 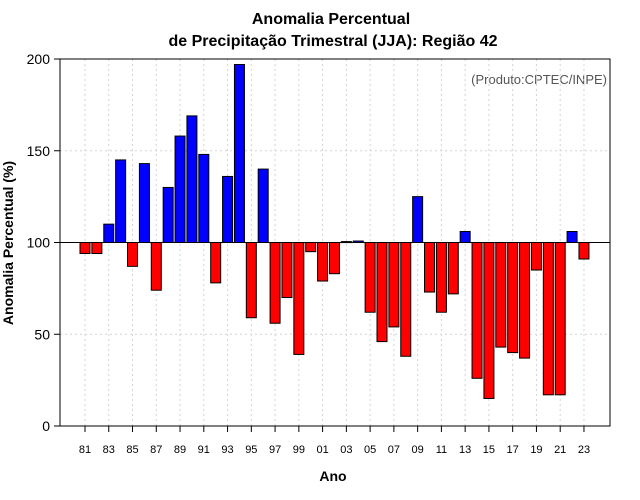 I want to click on y-tick-label: 0, so click(x=46, y=426).